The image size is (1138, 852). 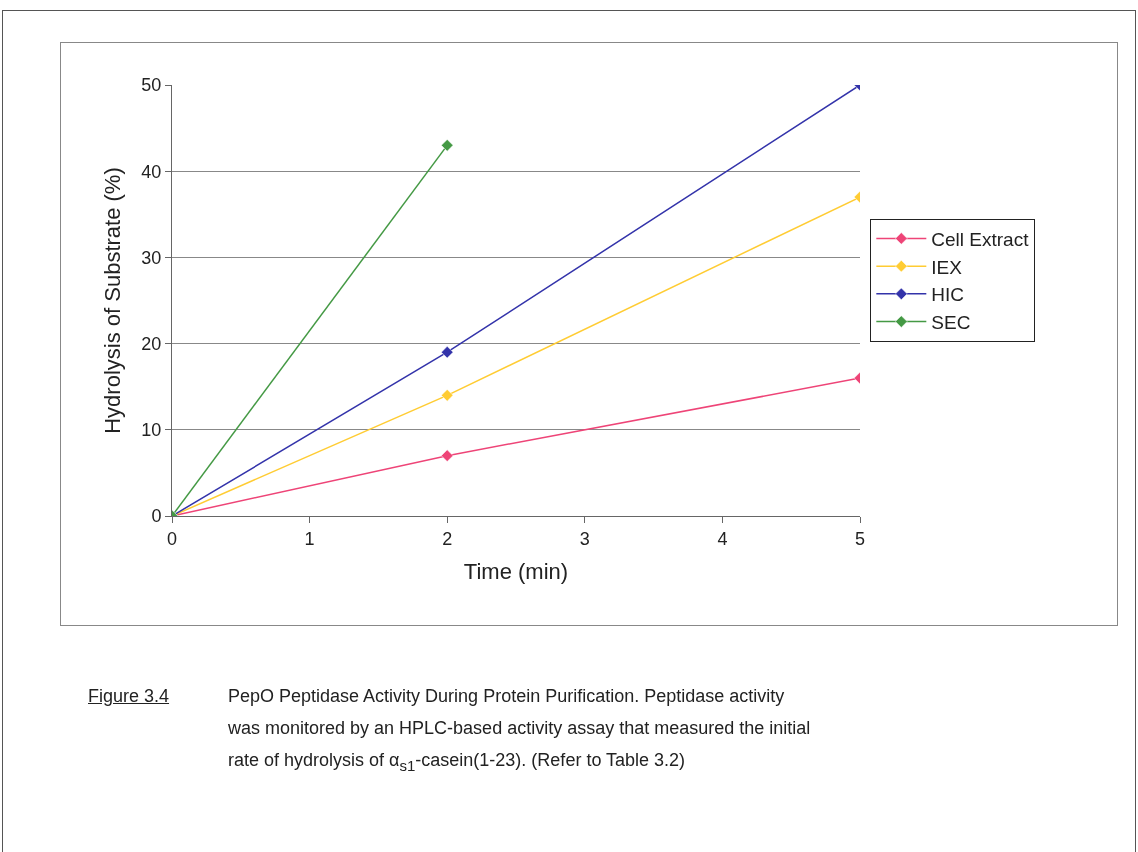 I want to click on y-tick-label: 50, so click(x=151, y=85).